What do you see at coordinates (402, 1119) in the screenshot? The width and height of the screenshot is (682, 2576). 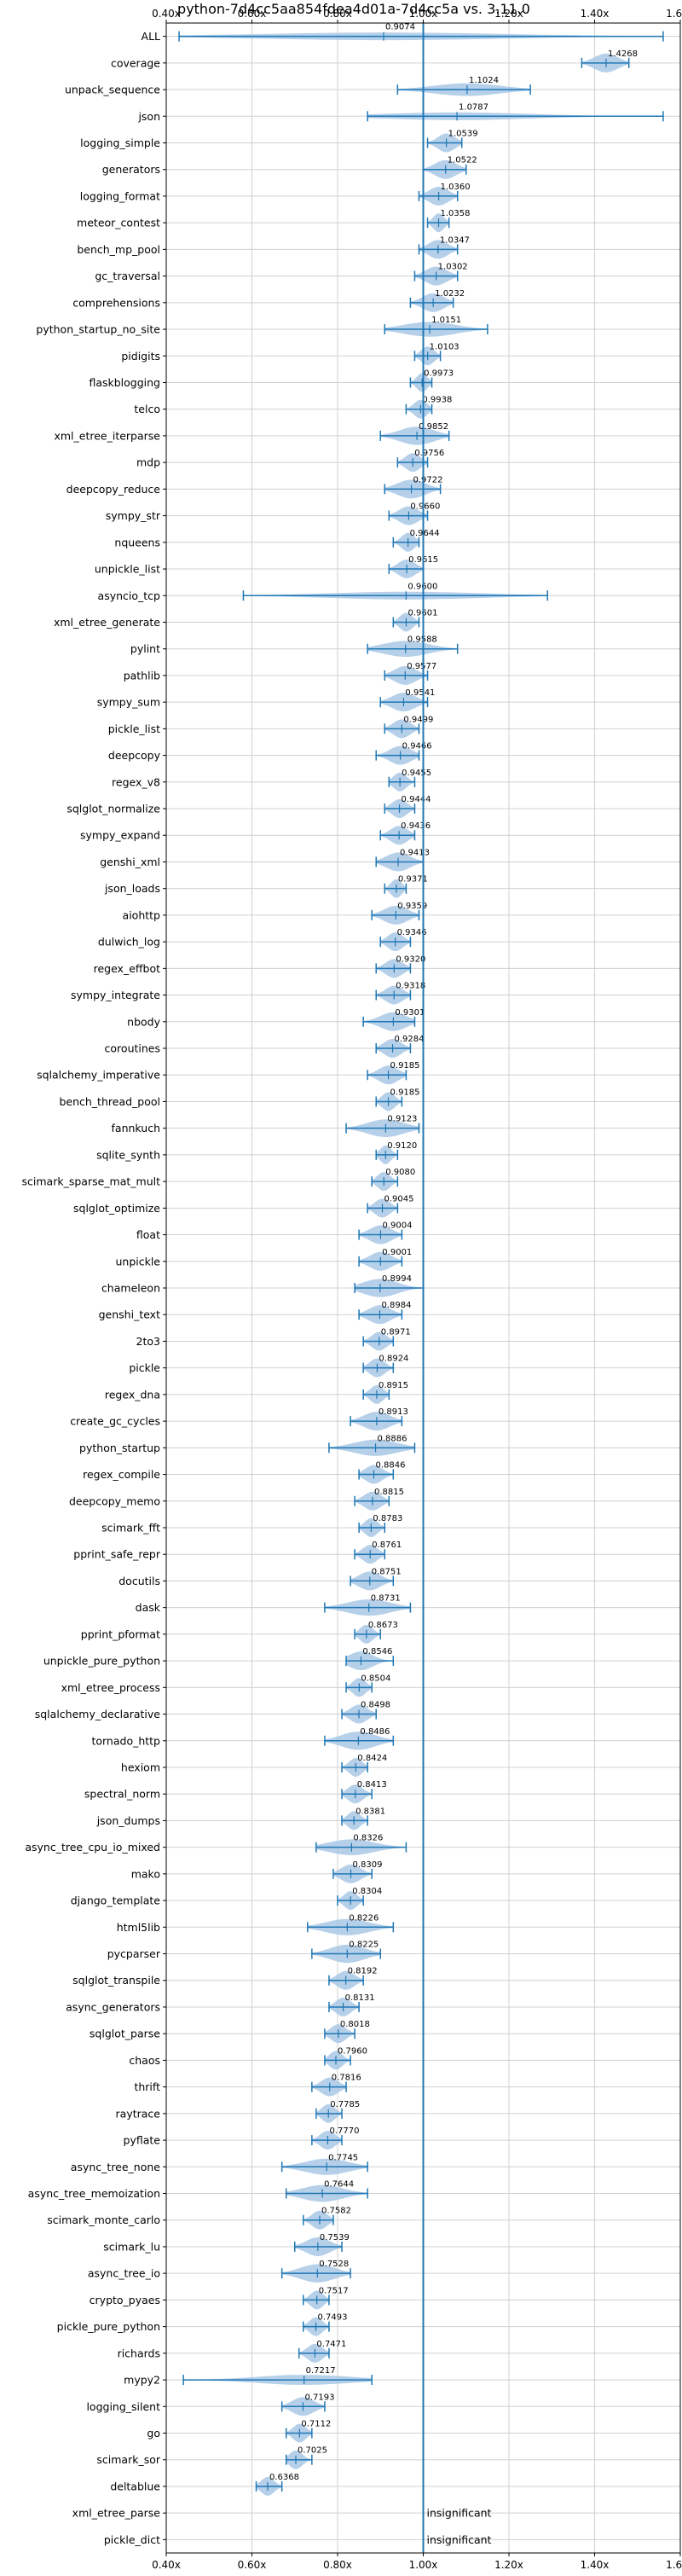 I see `value-label: 0.9123` at bounding box center [402, 1119].